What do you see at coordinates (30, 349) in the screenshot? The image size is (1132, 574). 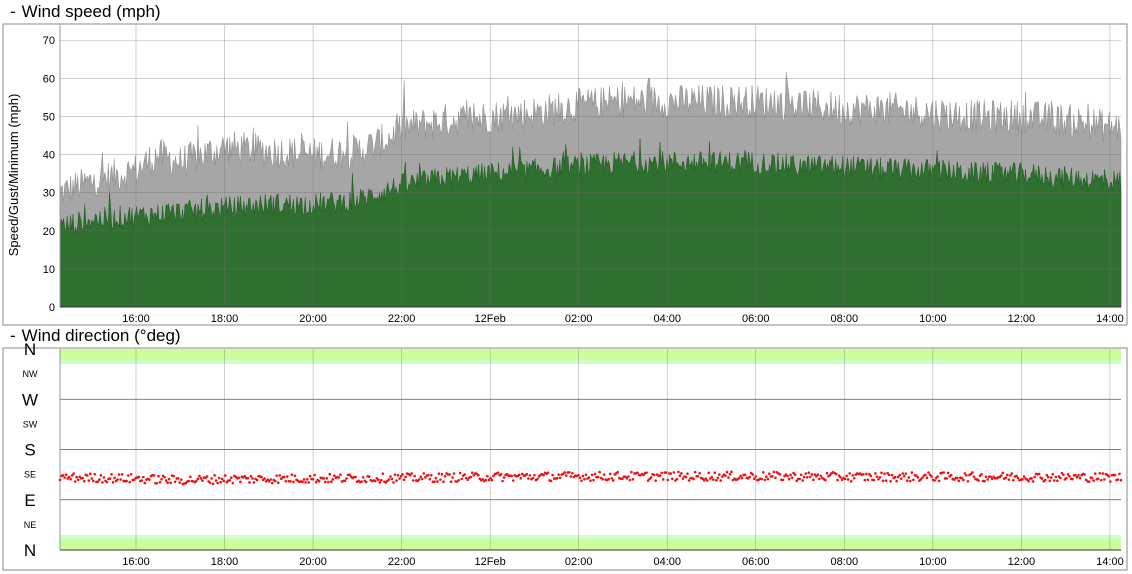 I see `direction-y-tick-label: N` at bounding box center [30, 349].